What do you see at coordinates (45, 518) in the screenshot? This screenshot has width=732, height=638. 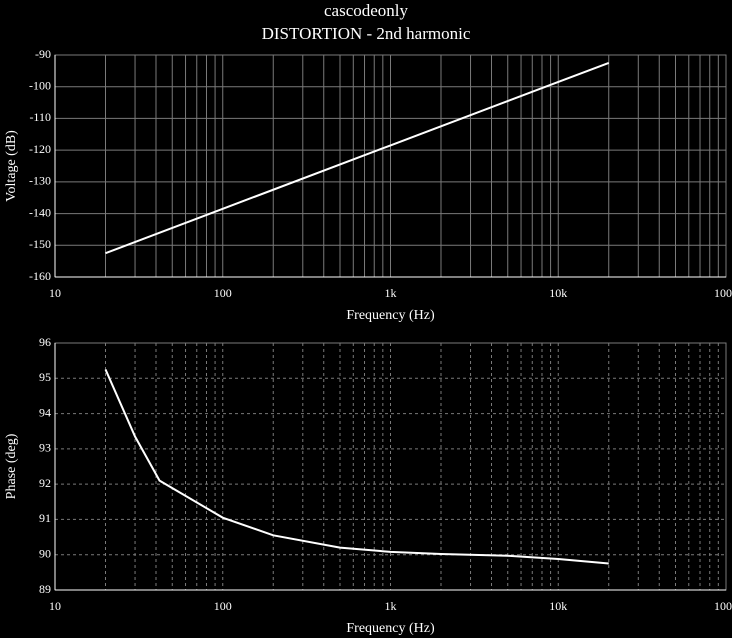 I see `y-tick-label: 91` at bounding box center [45, 518].